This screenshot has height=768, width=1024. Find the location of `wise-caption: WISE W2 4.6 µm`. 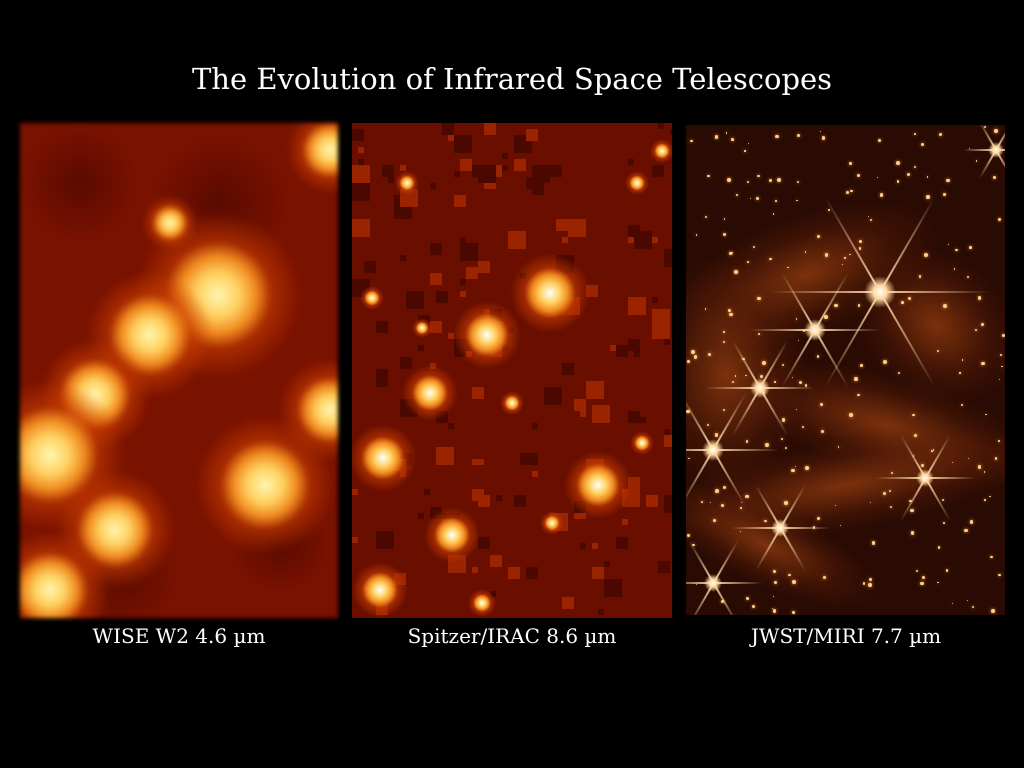

wise-caption: WISE W2 4.6 µm is located at coordinates (179, 636).